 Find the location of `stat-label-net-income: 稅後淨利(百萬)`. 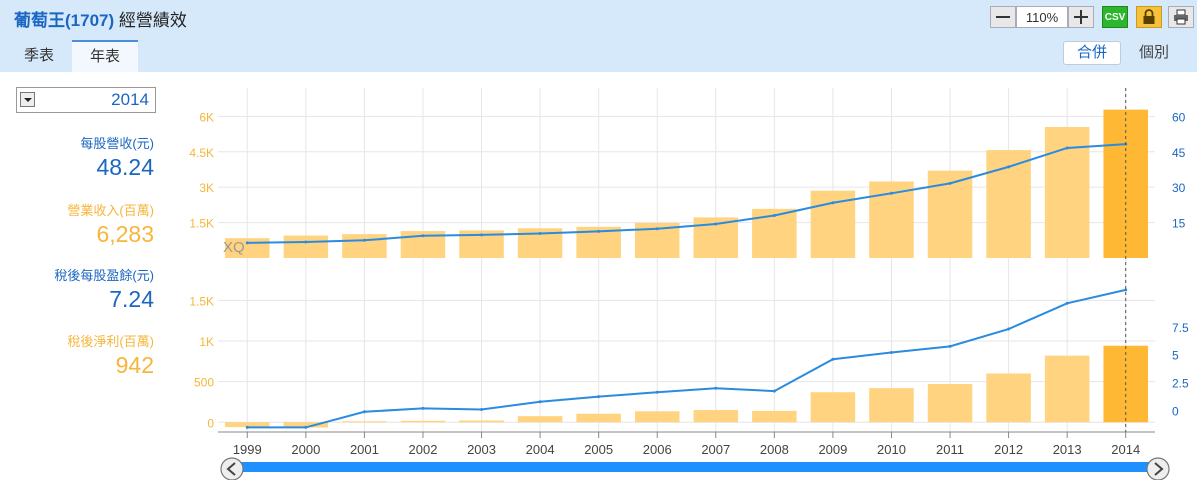

stat-label-net-income: 稅後淨利(百萬) is located at coordinates (110, 341).